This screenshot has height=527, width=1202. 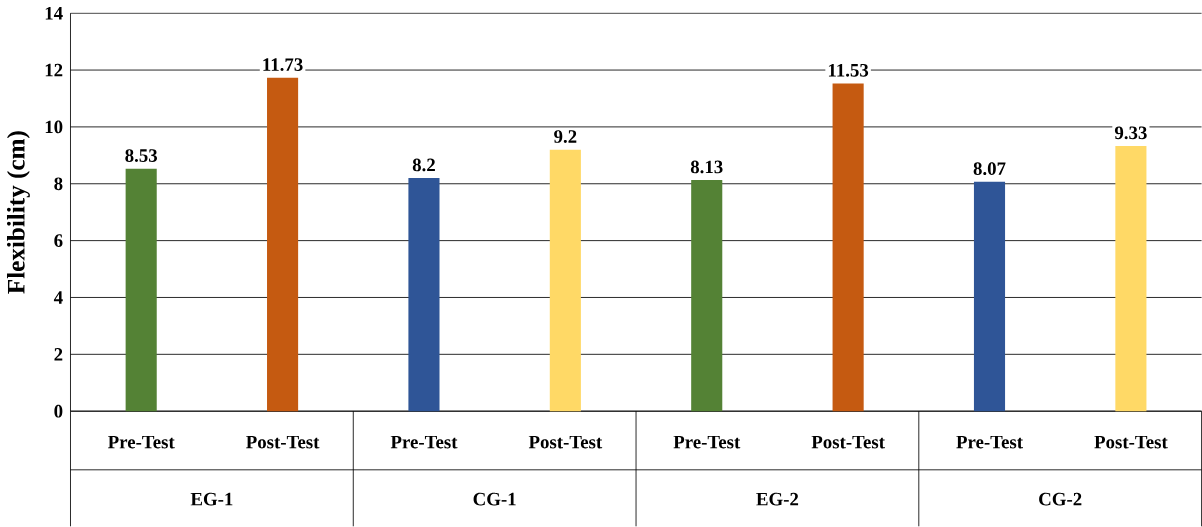 What do you see at coordinates (1060, 499) in the screenshot?
I see `text: CG-2` at bounding box center [1060, 499].